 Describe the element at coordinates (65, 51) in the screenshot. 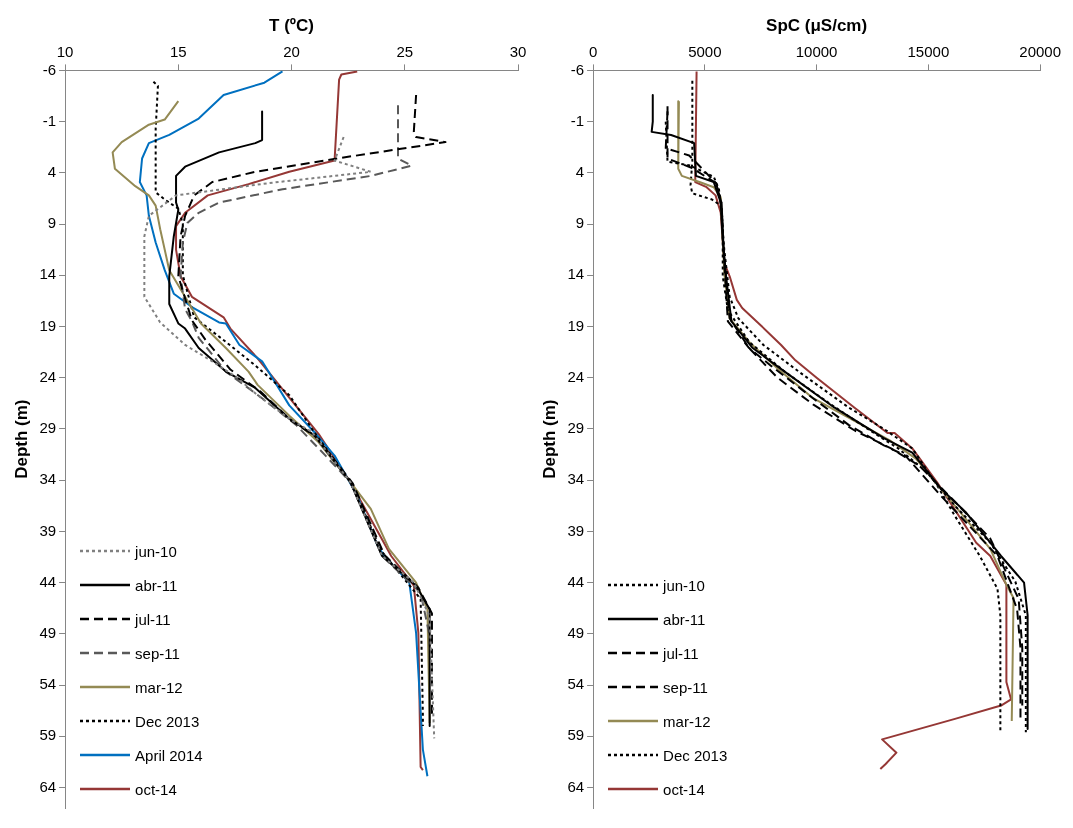

I see `x-tick-label: 10` at that location.